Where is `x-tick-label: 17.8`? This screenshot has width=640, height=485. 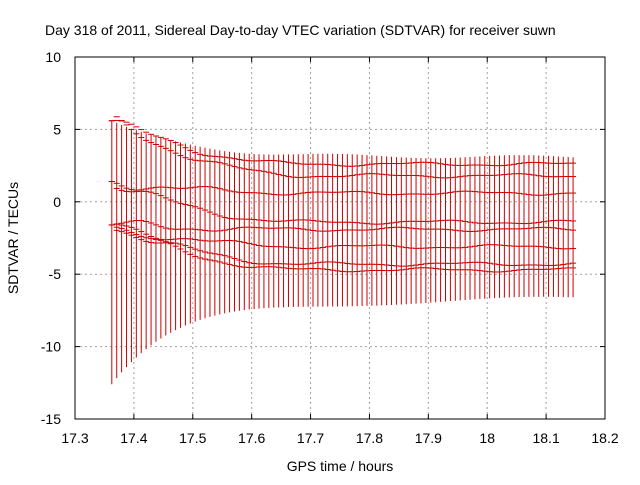
x-tick-label: 17.8 is located at coordinates (369, 438).